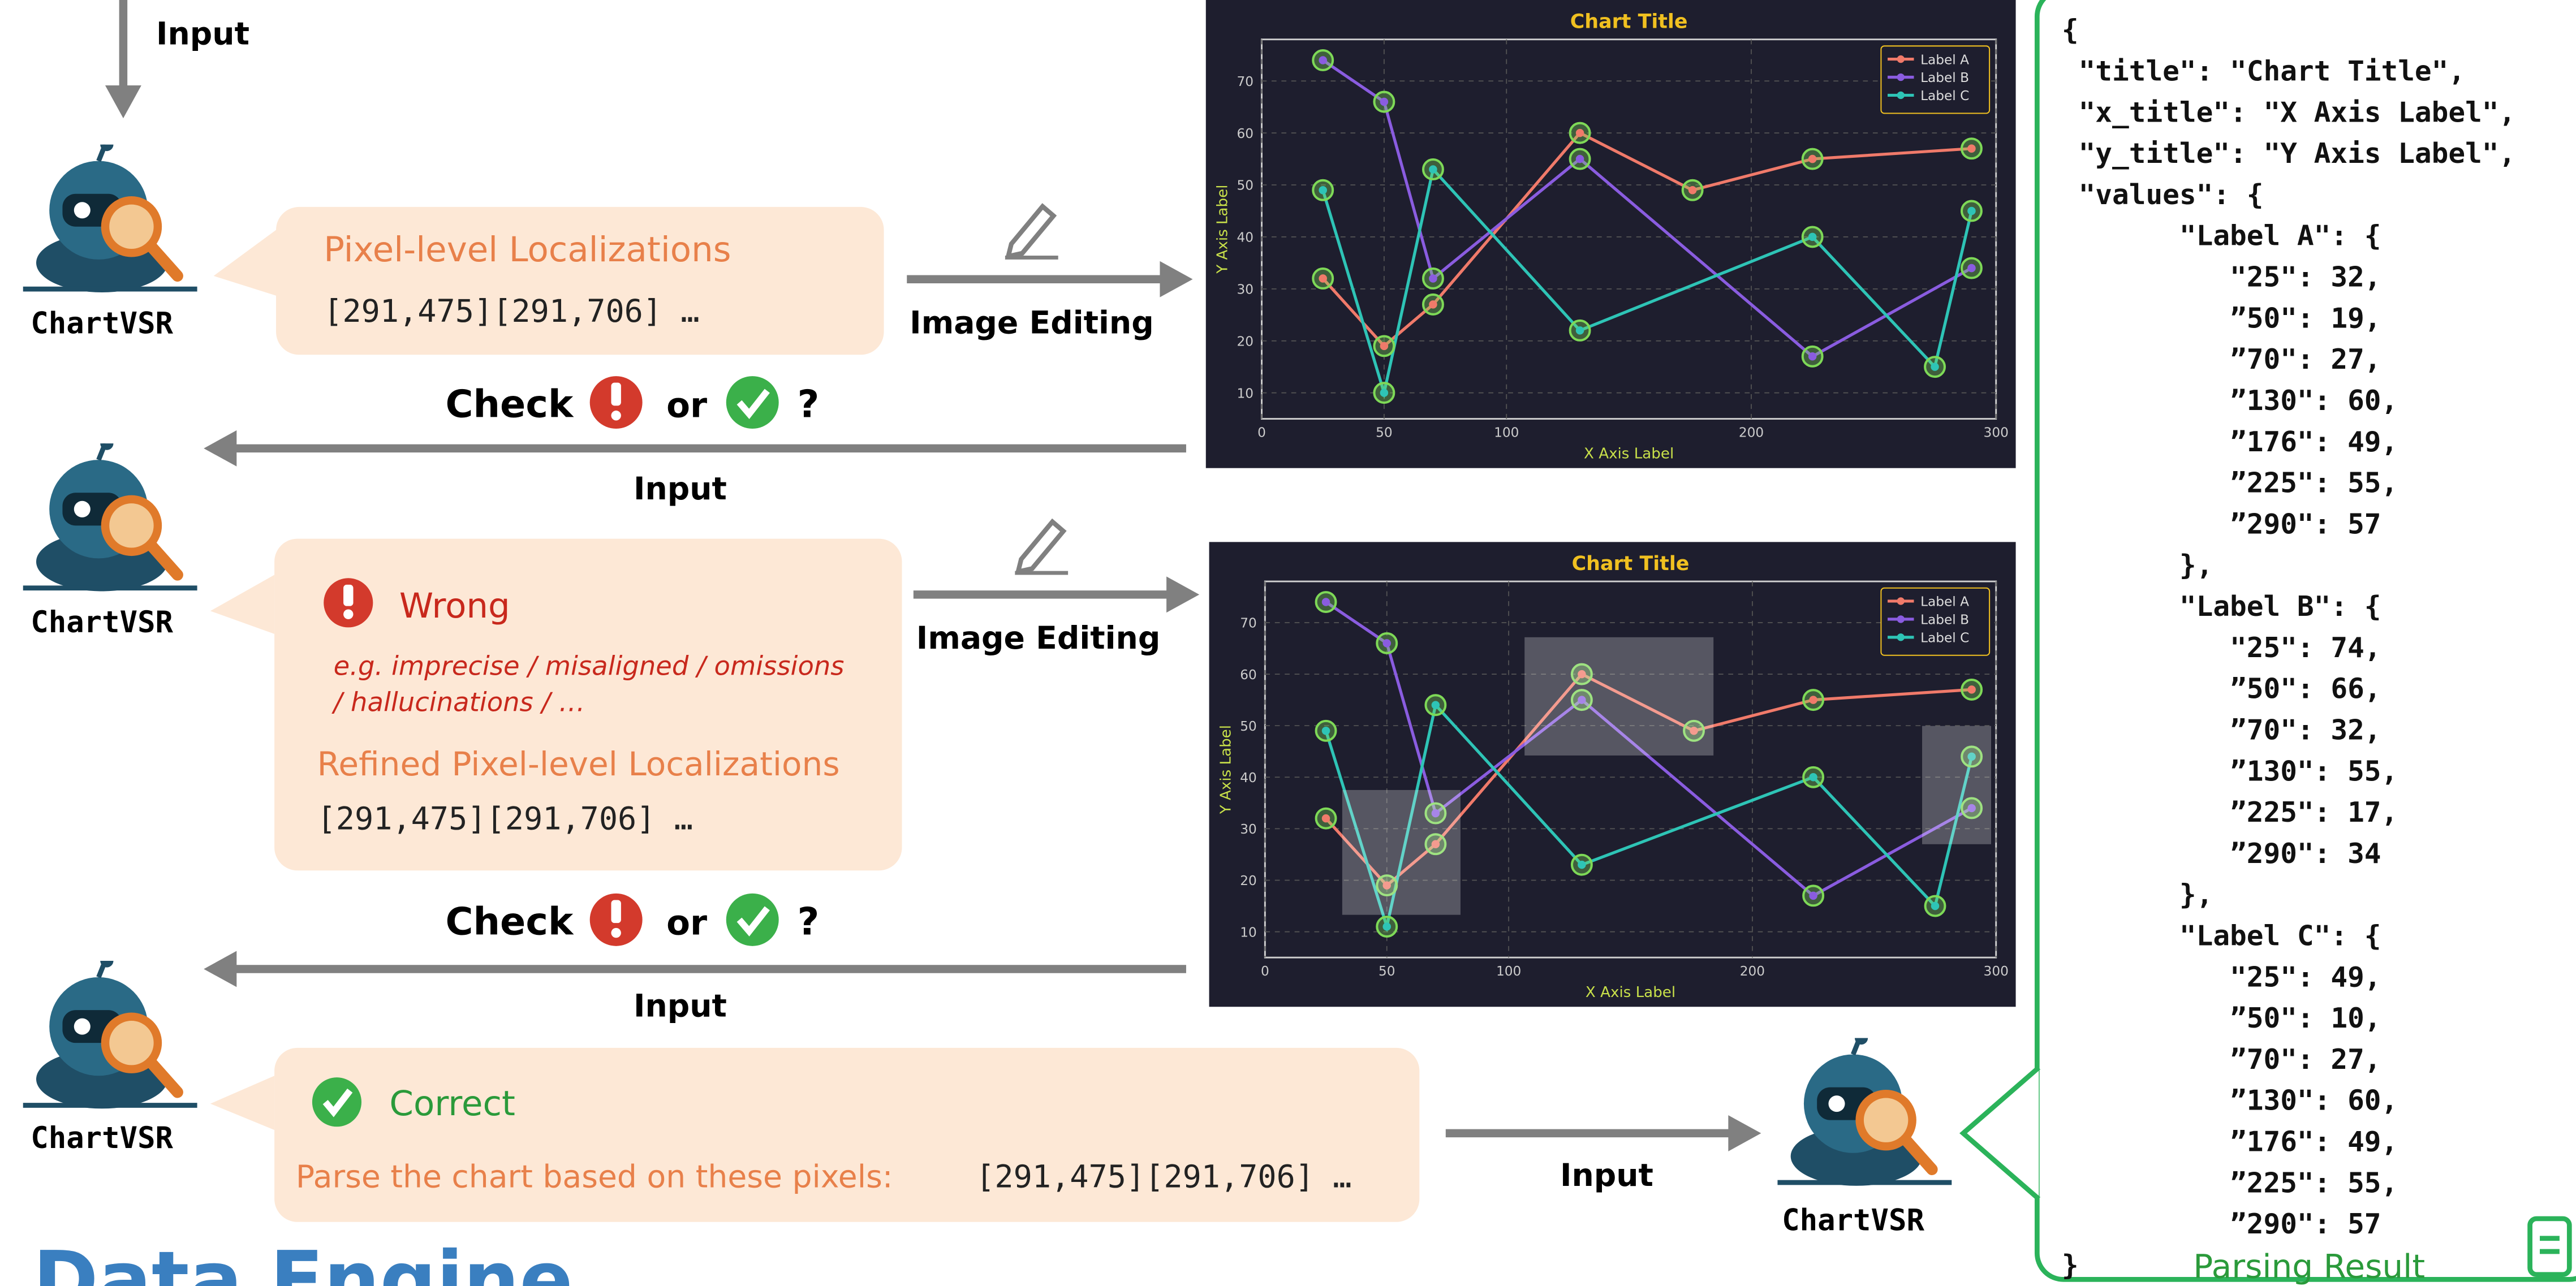 This screenshot has height=1286, width=2576. I want to click on x-tick-label: 200, so click(1751, 433).